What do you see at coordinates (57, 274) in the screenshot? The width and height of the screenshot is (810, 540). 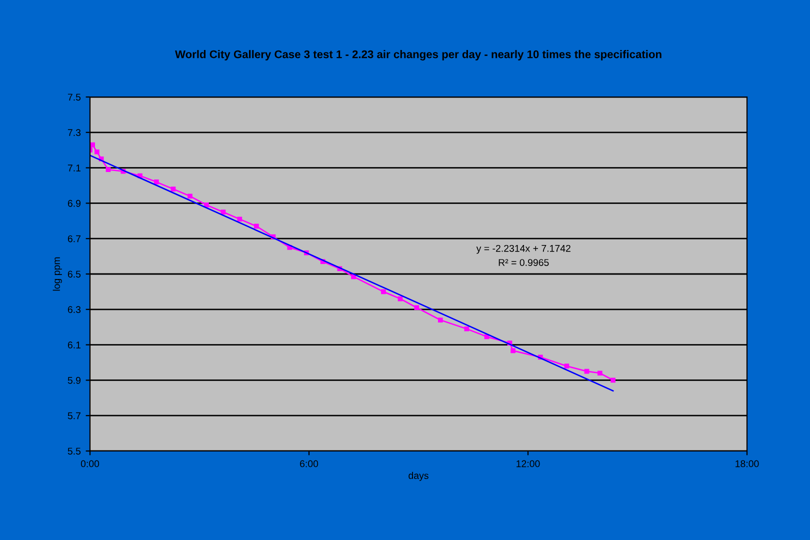 I see `y-axis-title: log ppm` at bounding box center [57, 274].